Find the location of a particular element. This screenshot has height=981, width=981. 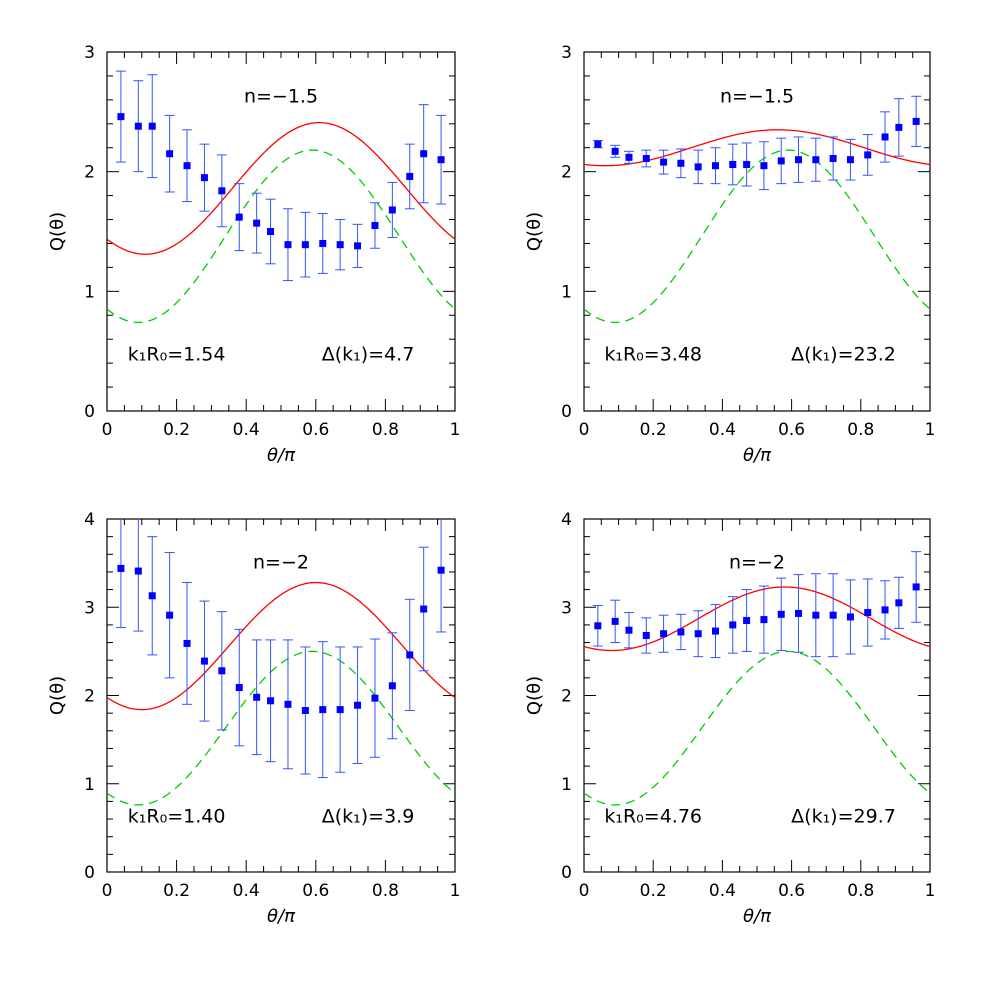

annotation-k1R0: k₁R₀=3.48 is located at coordinates (653, 355).